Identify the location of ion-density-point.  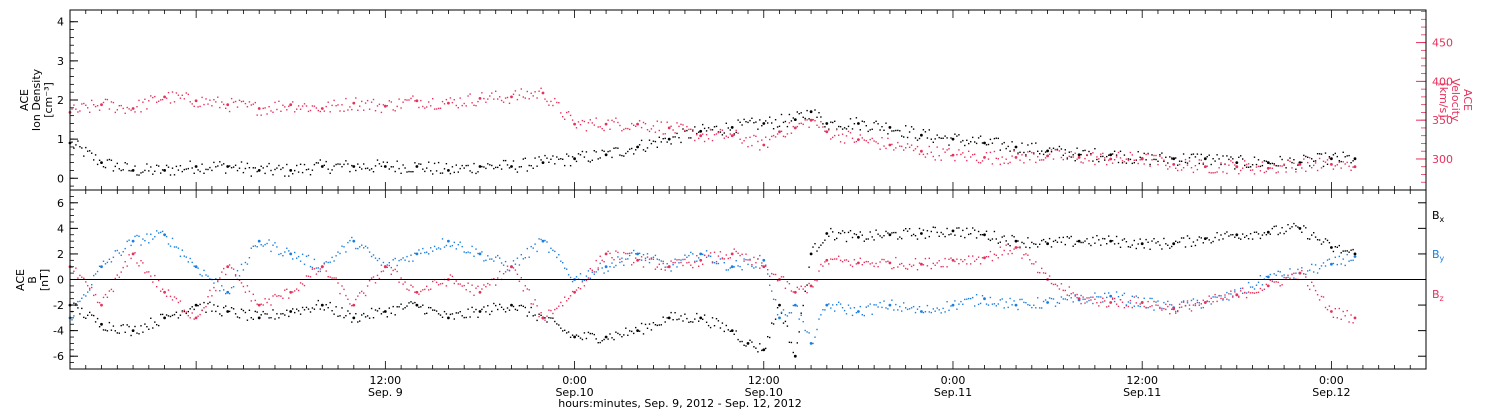
(637, 147).